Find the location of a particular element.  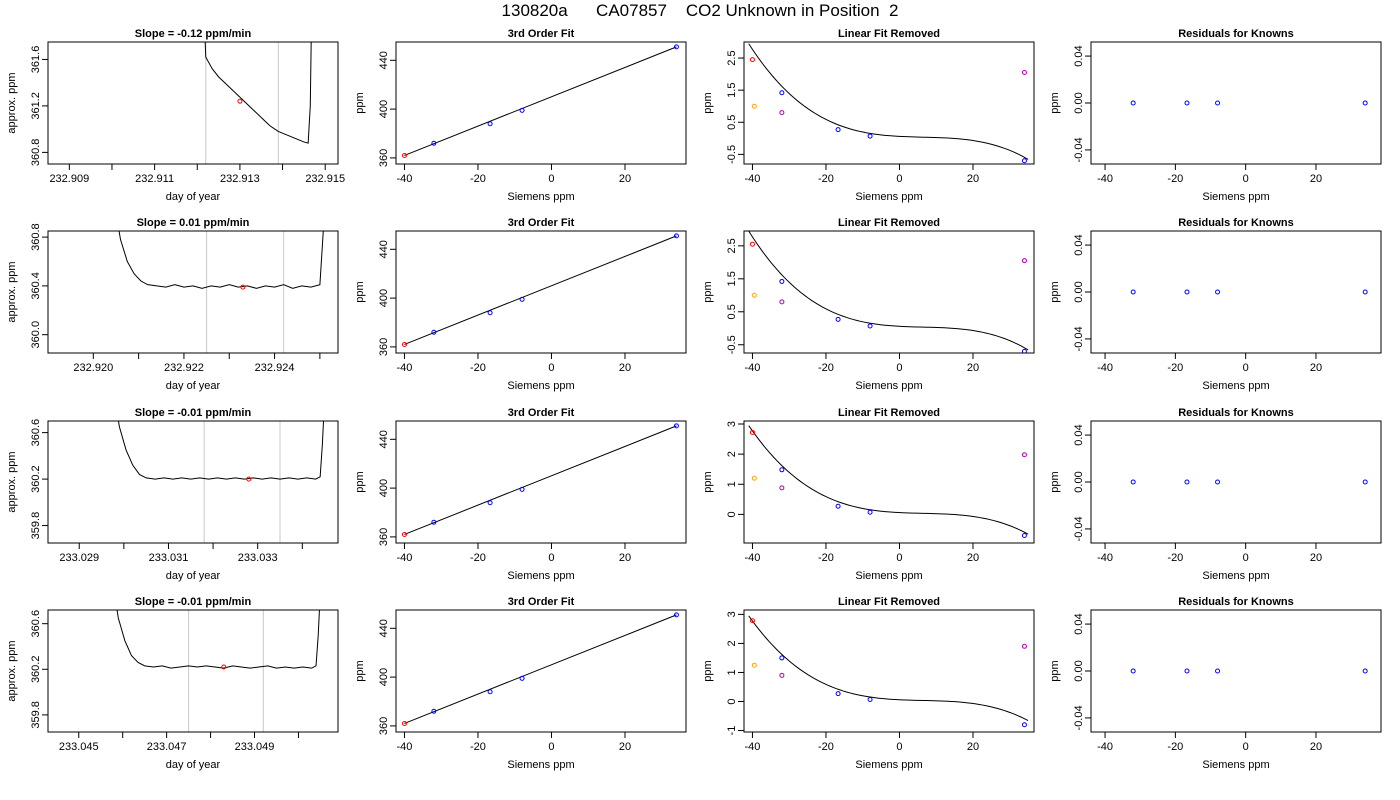

y-tick-label: 2.5 is located at coordinates (732, 57).